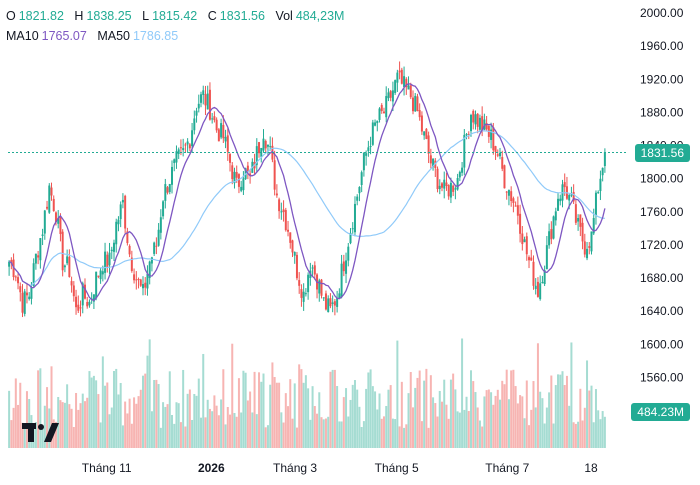  Describe the element at coordinates (113, 36) in the screenshot. I see `ma50-label: MA50` at that location.